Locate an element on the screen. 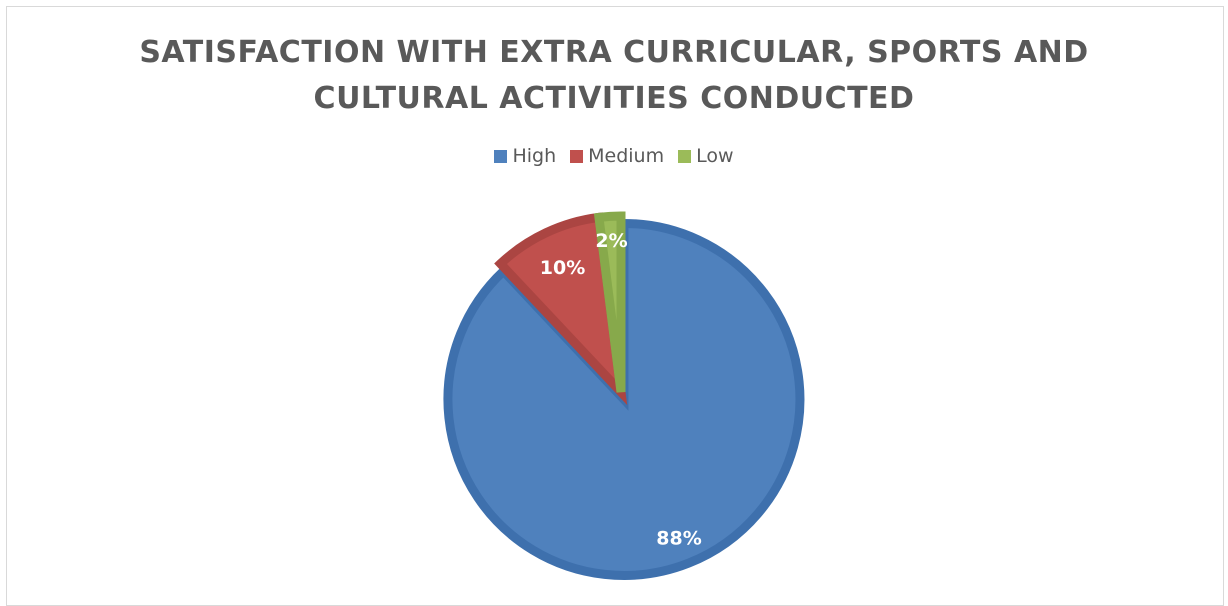  legend-entry-high: High is located at coordinates (525, 156).